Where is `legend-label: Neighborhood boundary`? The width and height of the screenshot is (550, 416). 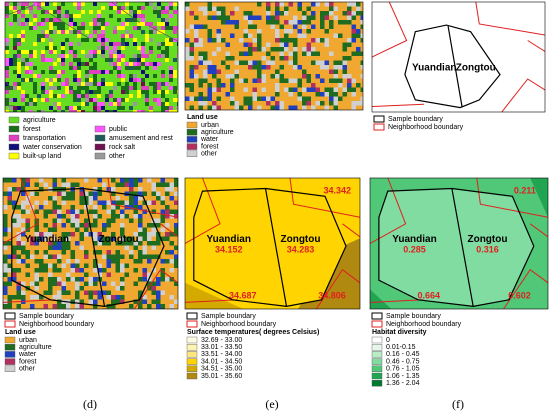
legend-label: Neighborhood boundary is located at coordinates (239, 324).